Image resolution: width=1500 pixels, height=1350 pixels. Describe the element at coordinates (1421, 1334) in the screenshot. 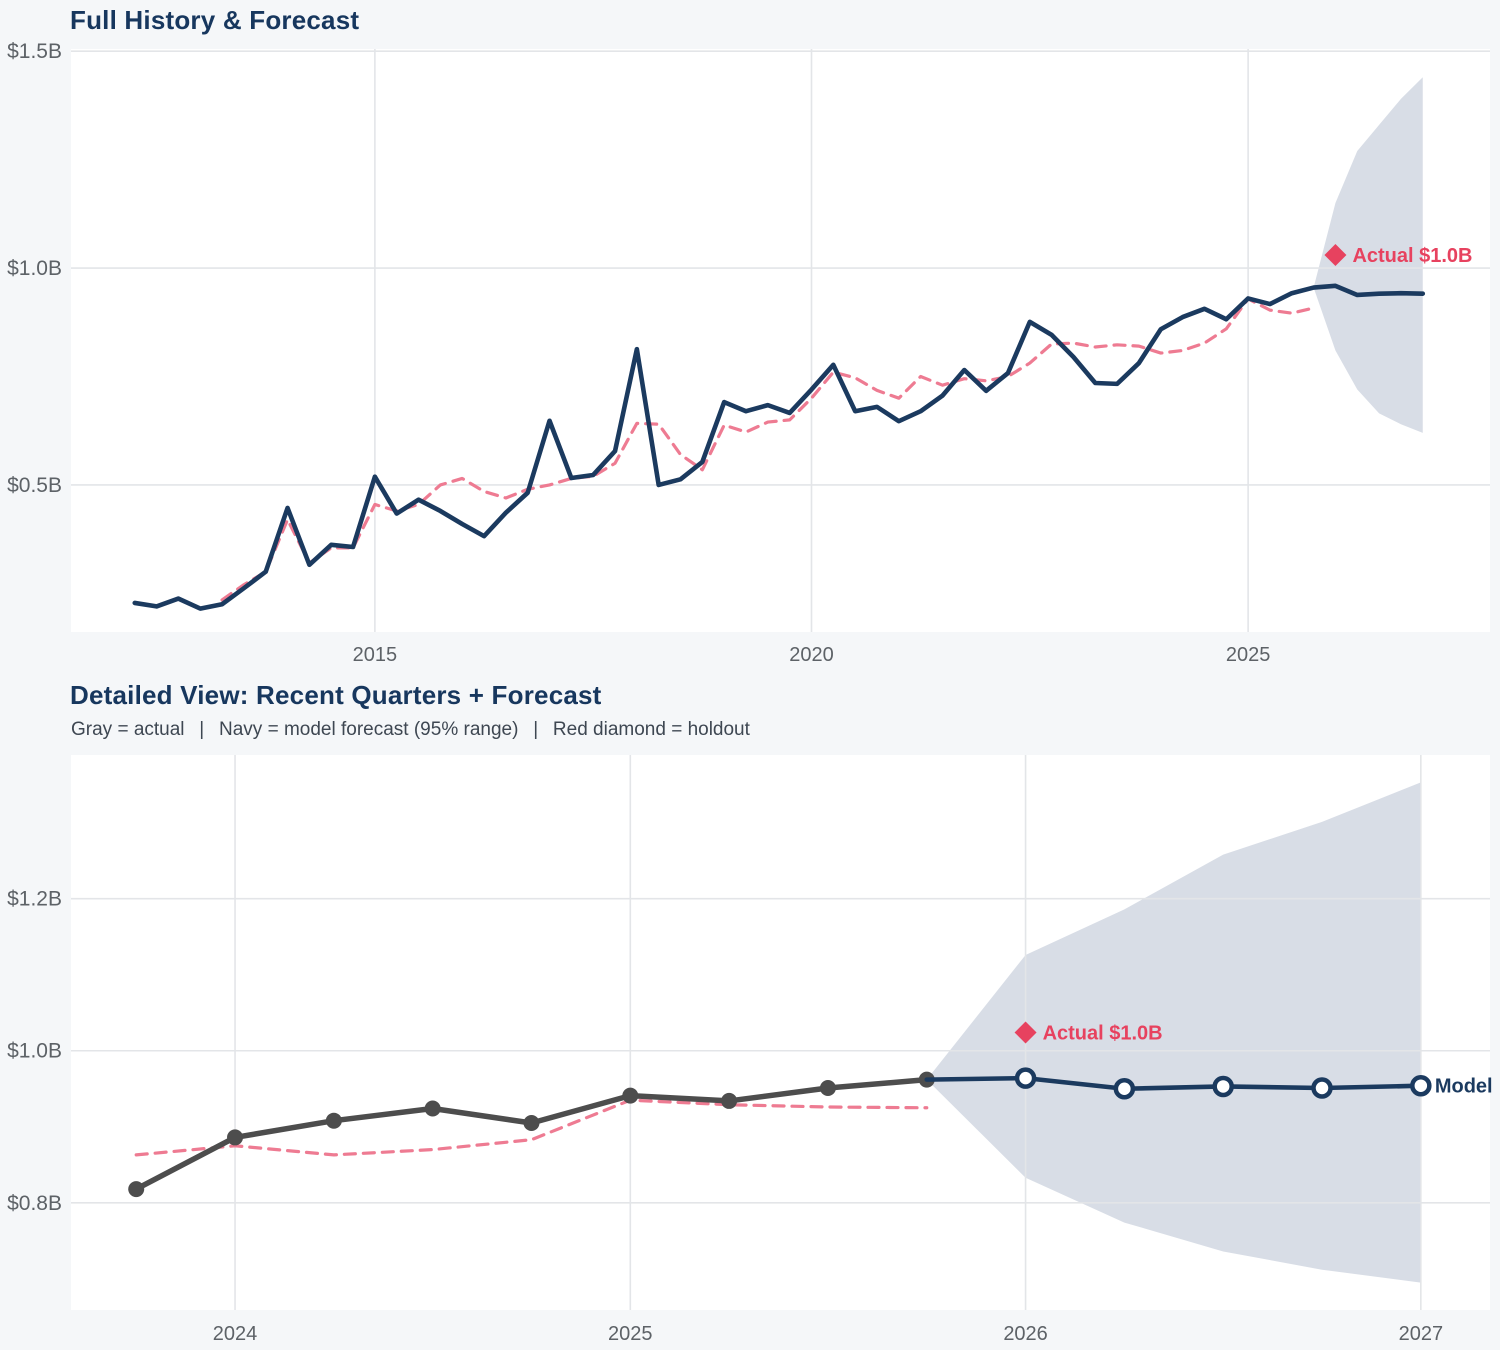

I see `x-tick-label: 2027` at that location.